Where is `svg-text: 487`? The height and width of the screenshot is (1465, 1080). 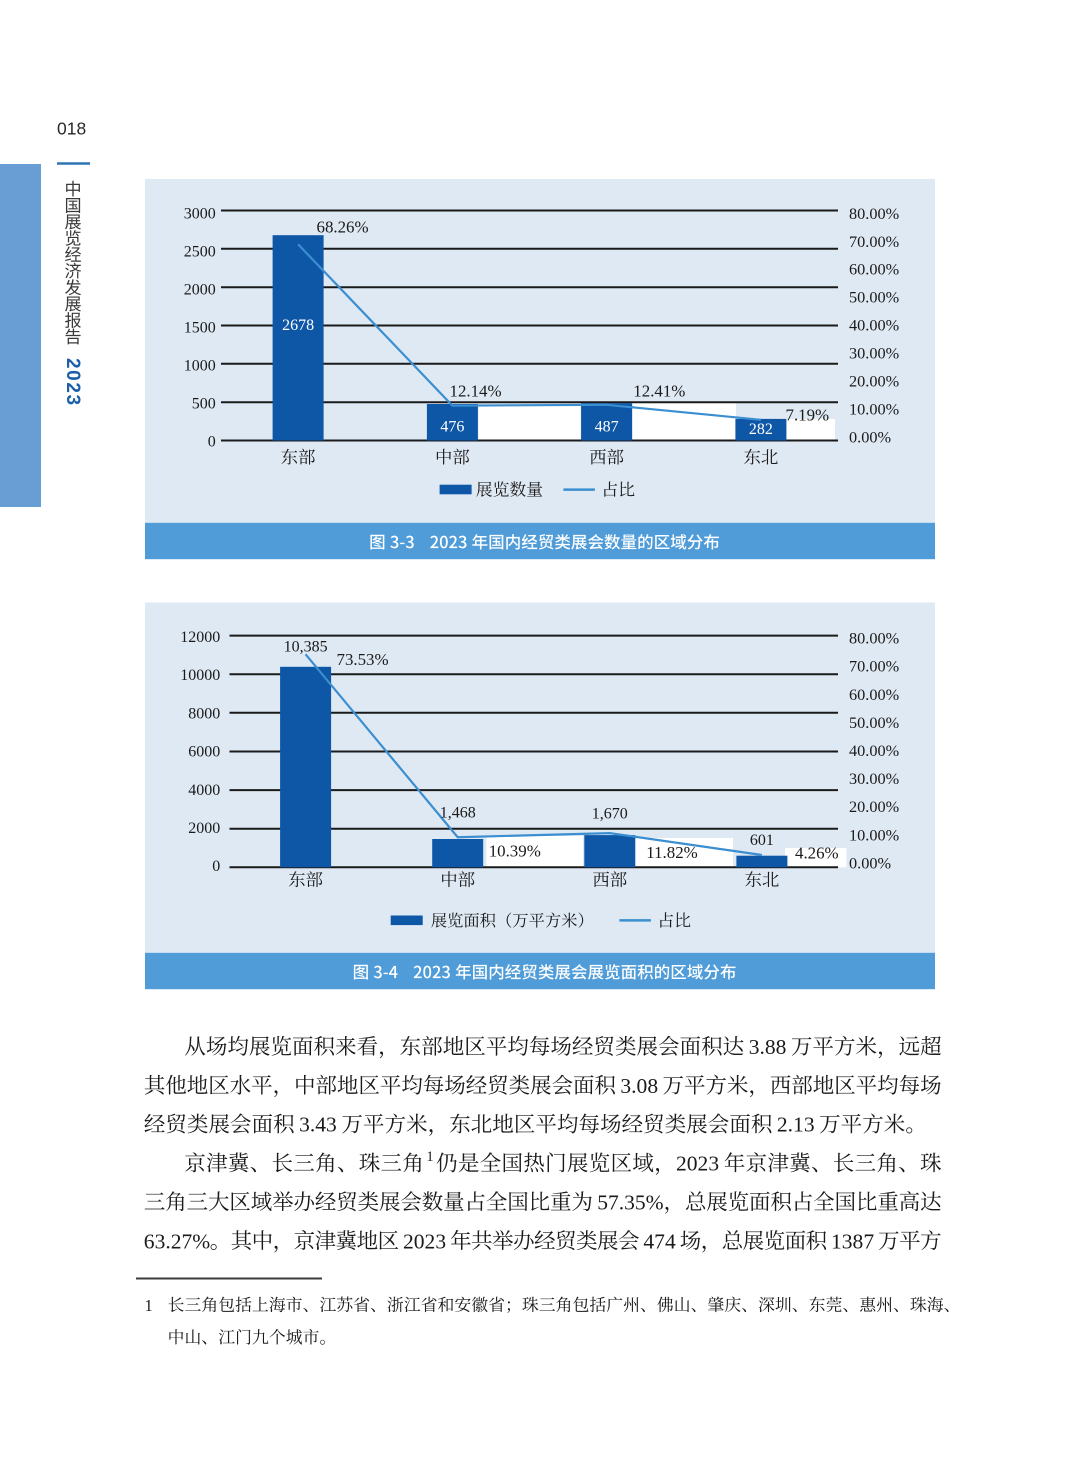 svg-text: 487 is located at coordinates (607, 427).